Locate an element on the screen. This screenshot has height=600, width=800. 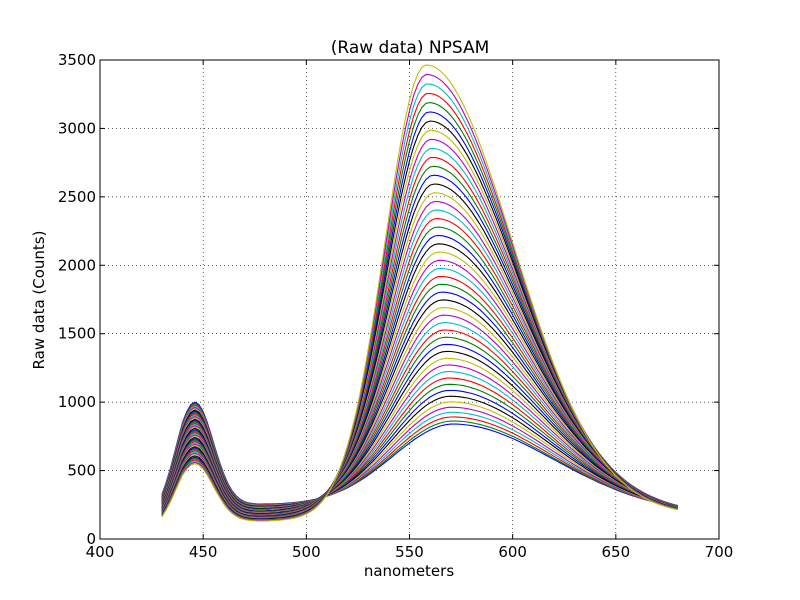
y-tick-label: 3000 is located at coordinates (77, 128).